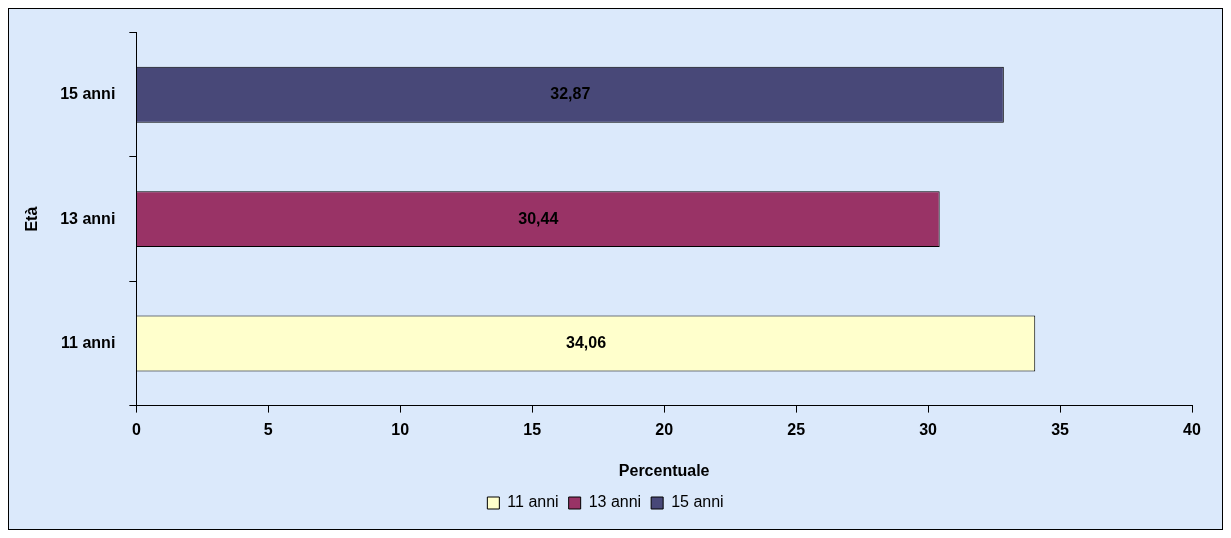  I want to click on x-axis-title: Percentuale, so click(664, 470).